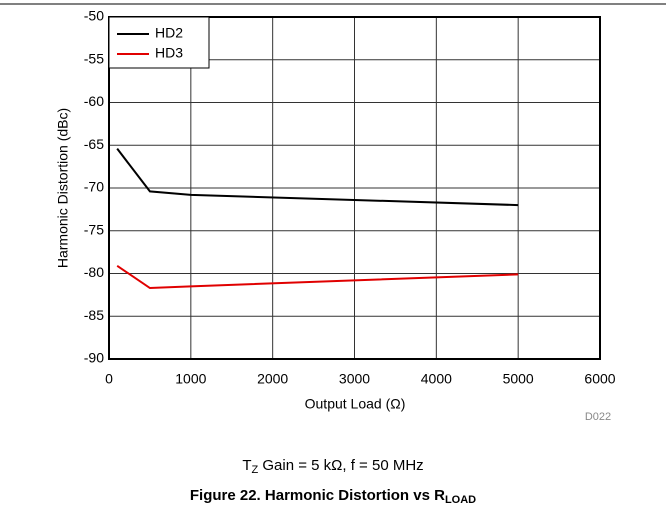 Image resolution: width=666 pixels, height=527 pixels. Describe the element at coordinates (94, 358) in the screenshot. I see `y-tick-label: -90` at that location.